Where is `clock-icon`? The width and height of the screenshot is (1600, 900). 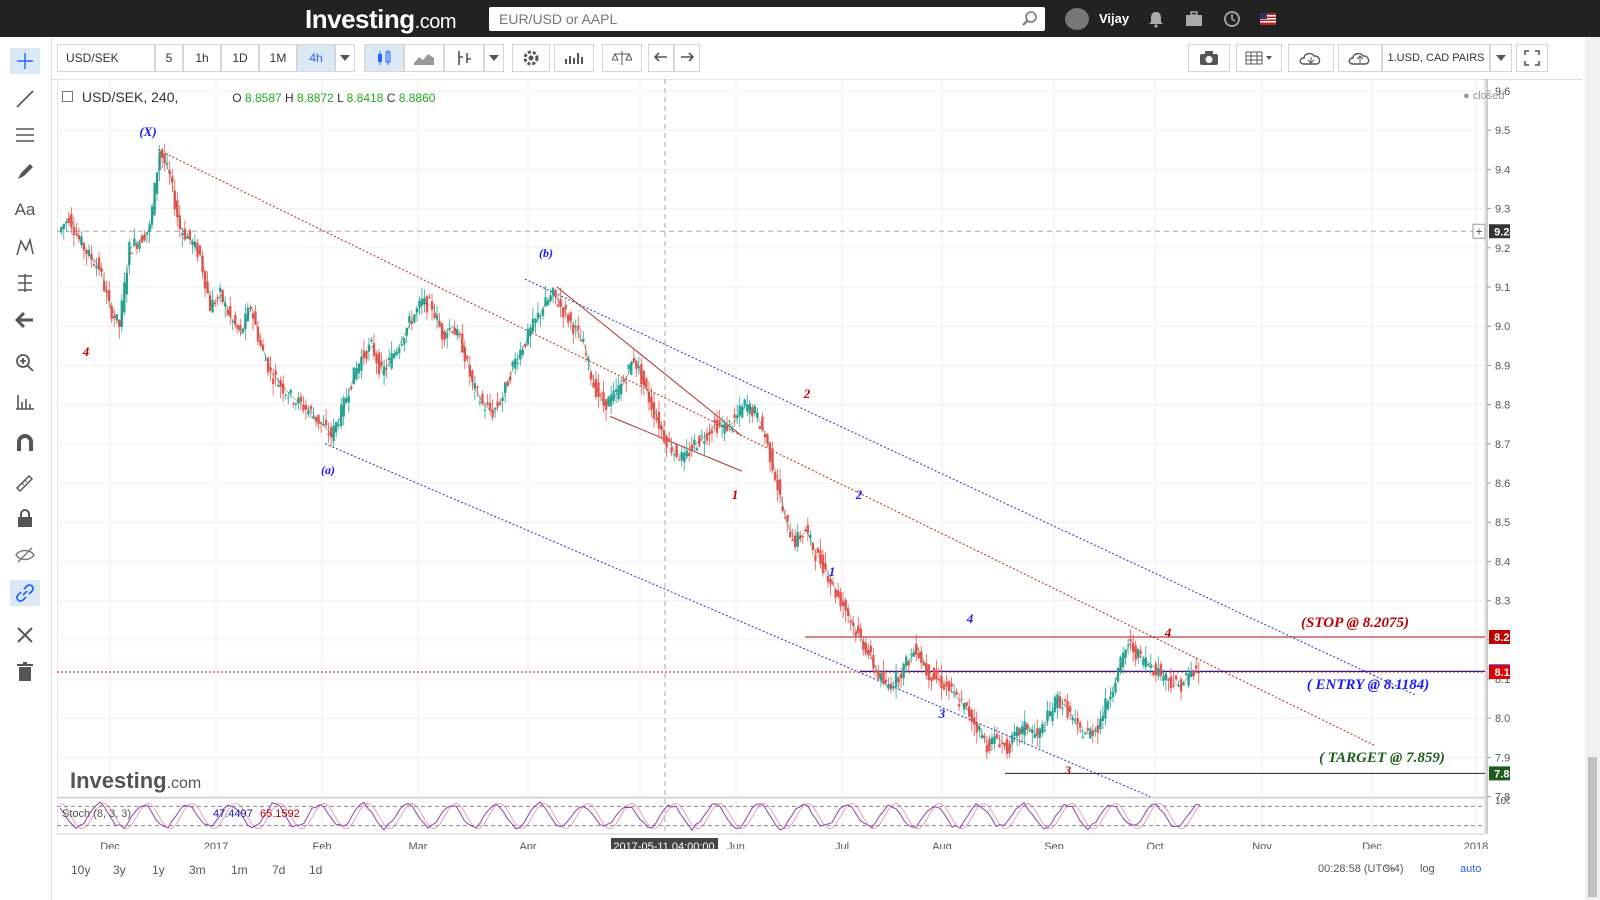
clock-icon is located at coordinates (1232, 19).